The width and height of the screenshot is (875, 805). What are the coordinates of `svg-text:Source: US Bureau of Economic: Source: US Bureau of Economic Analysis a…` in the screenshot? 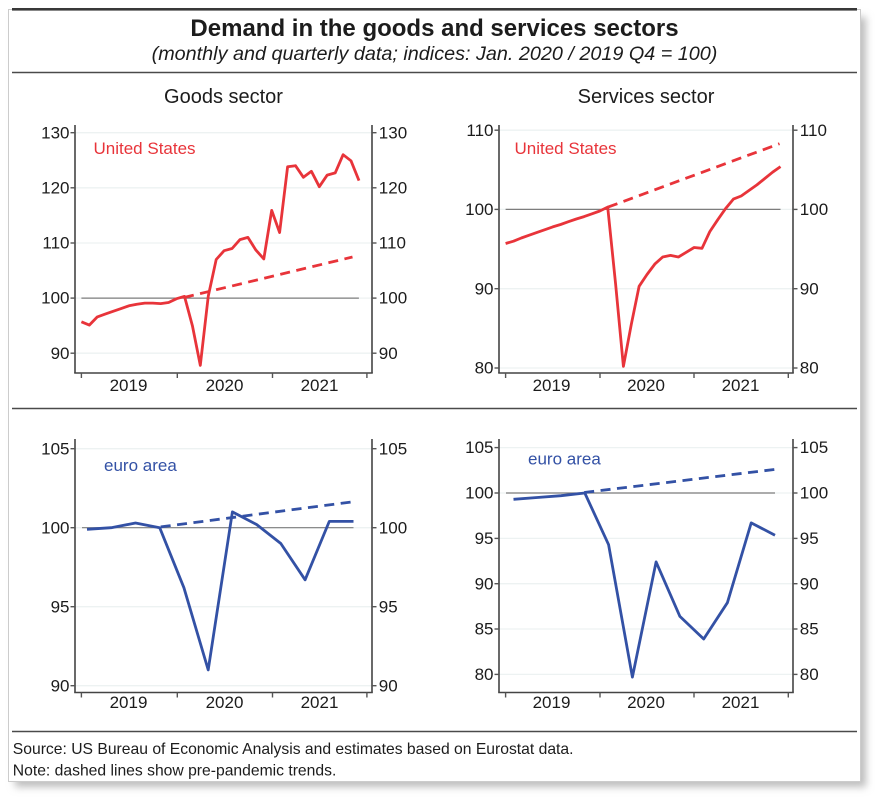 It's located at (293, 749).